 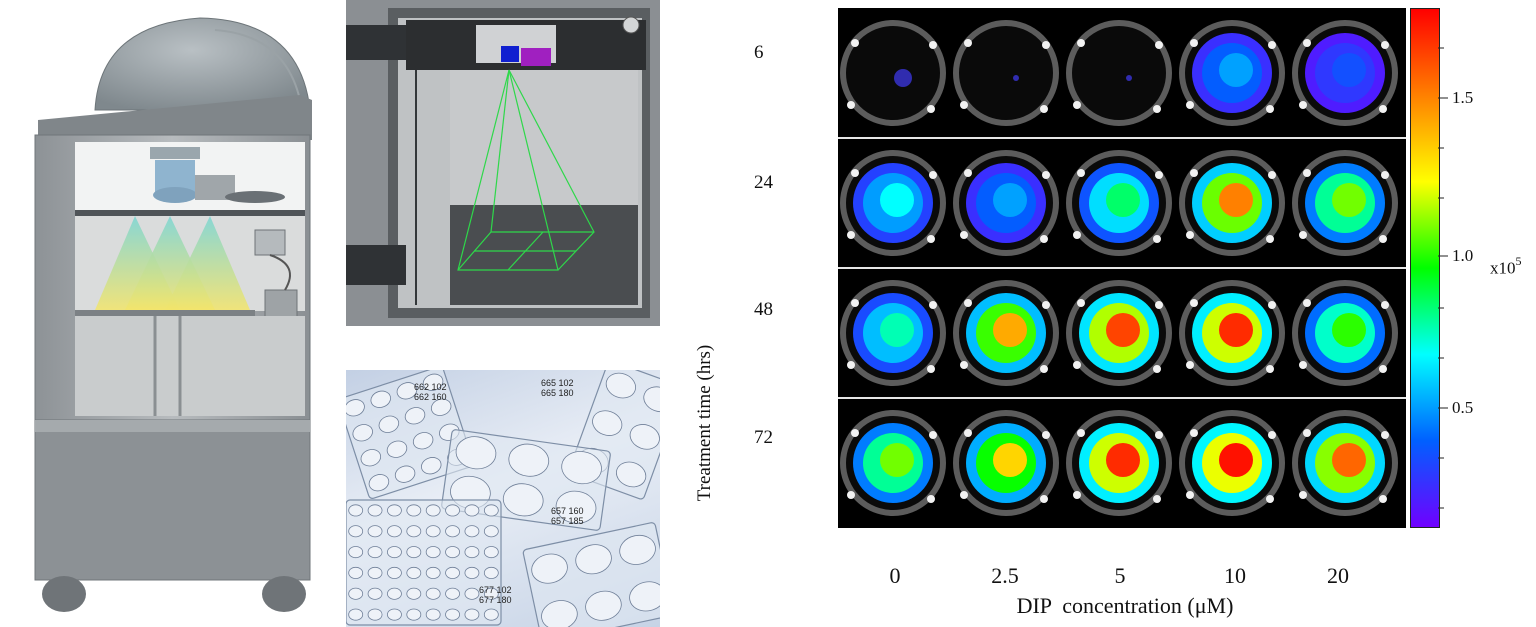 What do you see at coordinates (1506, 266) in the screenshot?
I see `colorbar-exponent: x105` at bounding box center [1506, 266].